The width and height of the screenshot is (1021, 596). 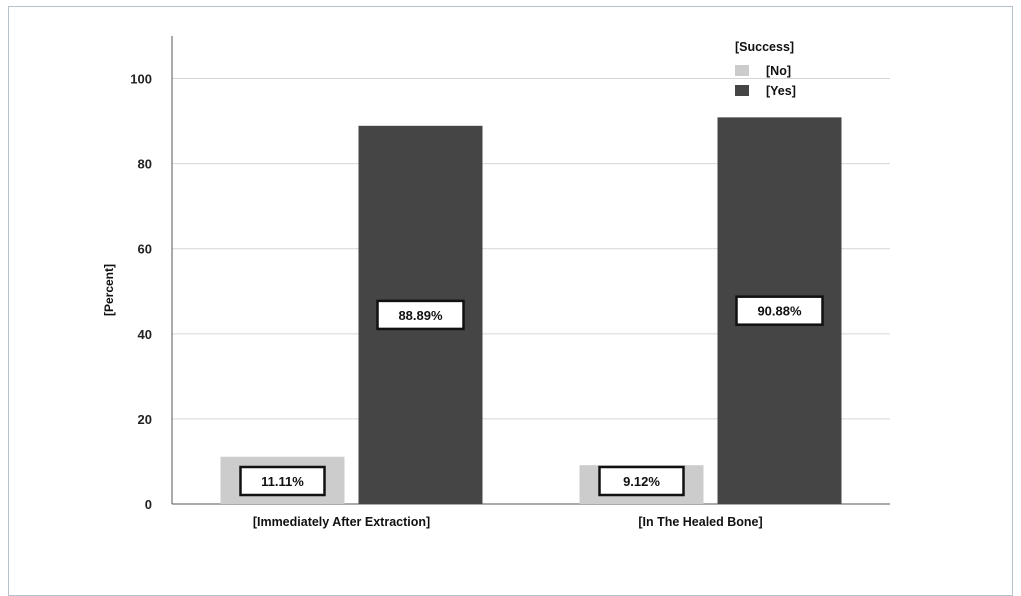 What do you see at coordinates (148, 504) in the screenshot?
I see `y-tick-label: 0` at bounding box center [148, 504].